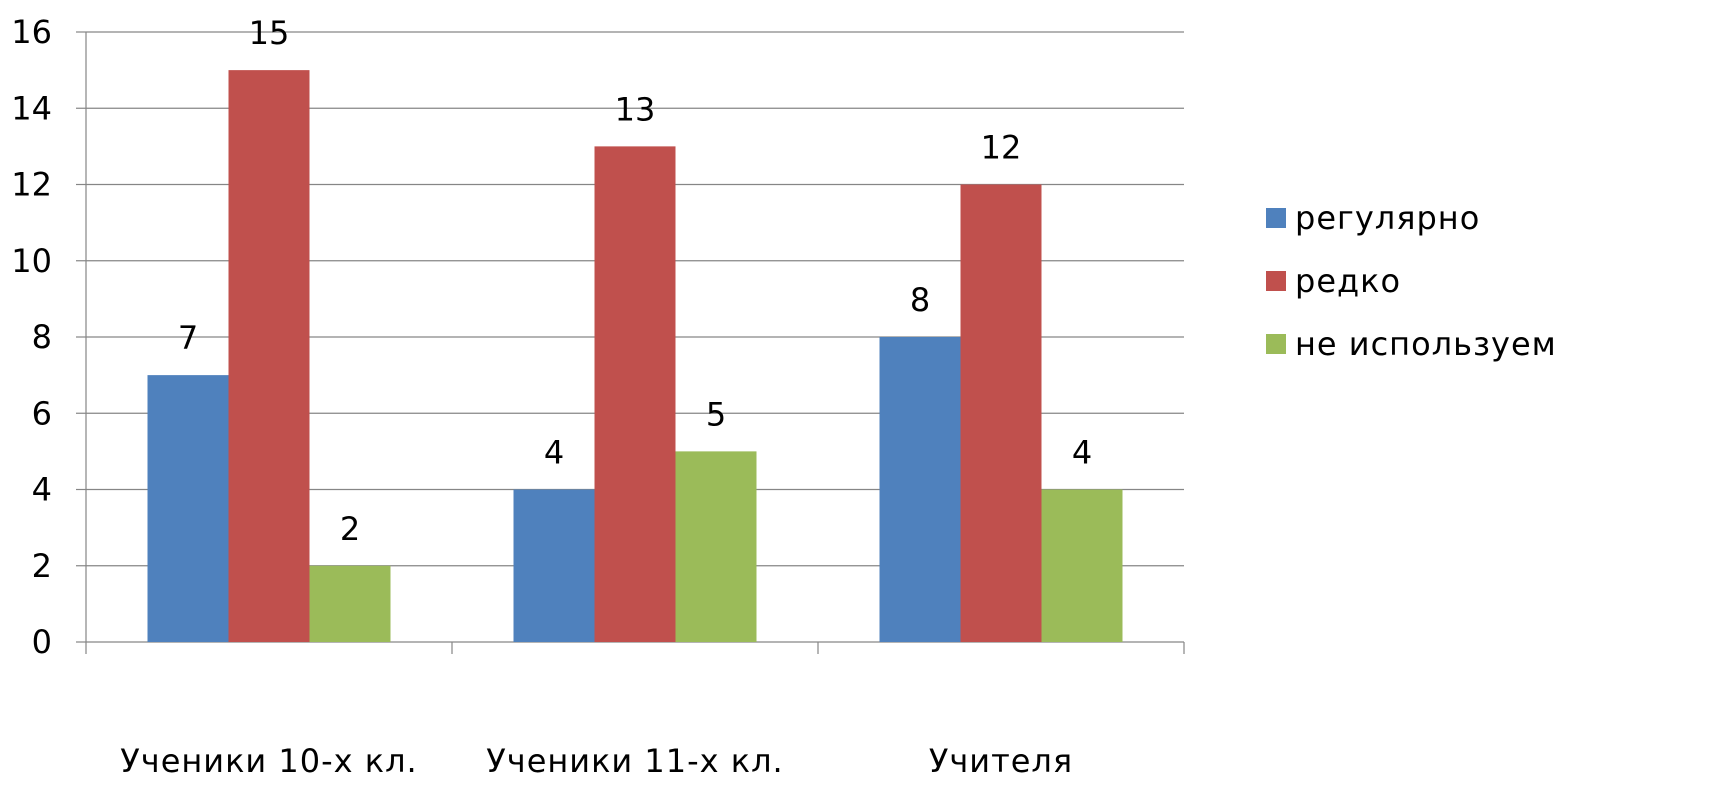  What do you see at coordinates (1348, 281) in the screenshot?
I see `legend-label: редко` at bounding box center [1348, 281].